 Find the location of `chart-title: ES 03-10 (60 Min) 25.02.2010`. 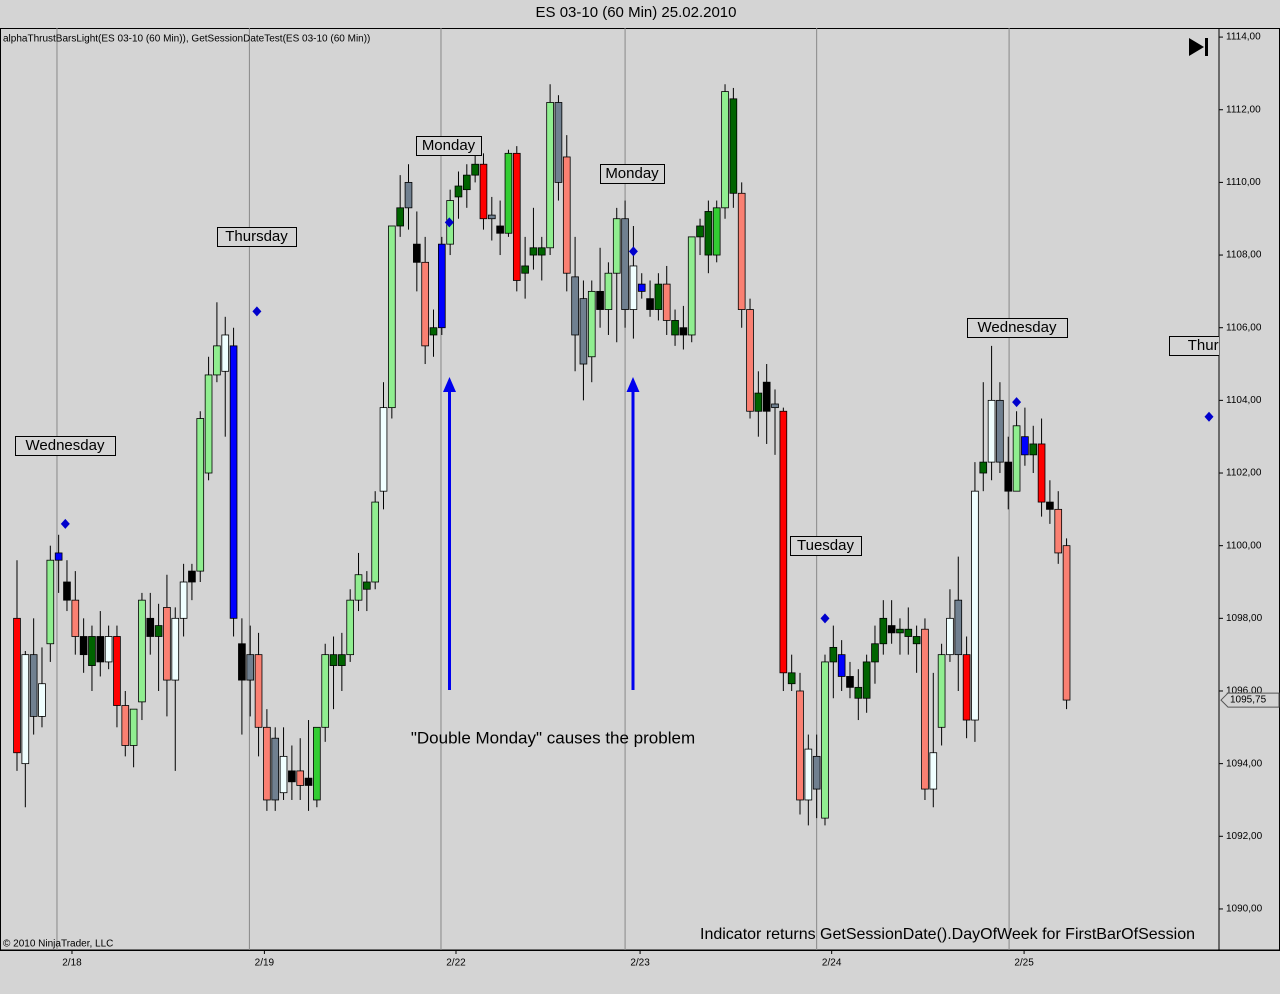

chart-title: ES 03-10 (60 Min) 25.02.2010 is located at coordinates (636, 12).